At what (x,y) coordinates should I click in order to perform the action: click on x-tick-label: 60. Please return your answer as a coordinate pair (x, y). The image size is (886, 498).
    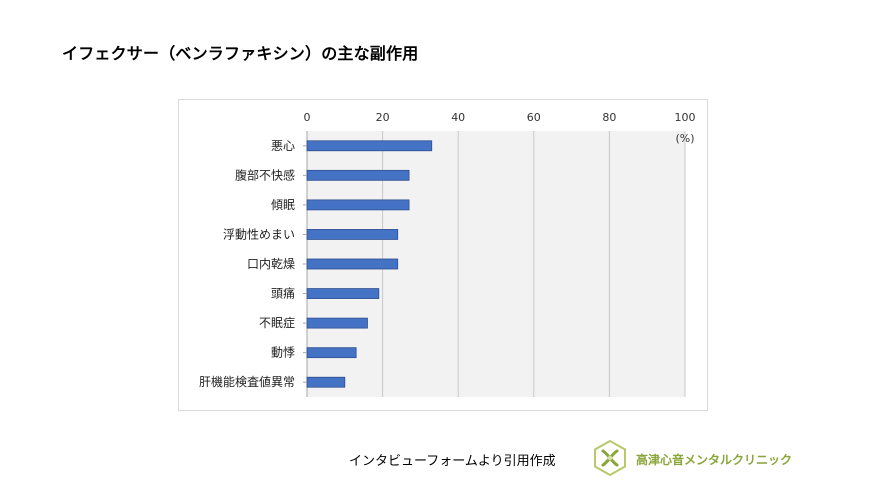
    Looking at the image, I should click on (534, 117).